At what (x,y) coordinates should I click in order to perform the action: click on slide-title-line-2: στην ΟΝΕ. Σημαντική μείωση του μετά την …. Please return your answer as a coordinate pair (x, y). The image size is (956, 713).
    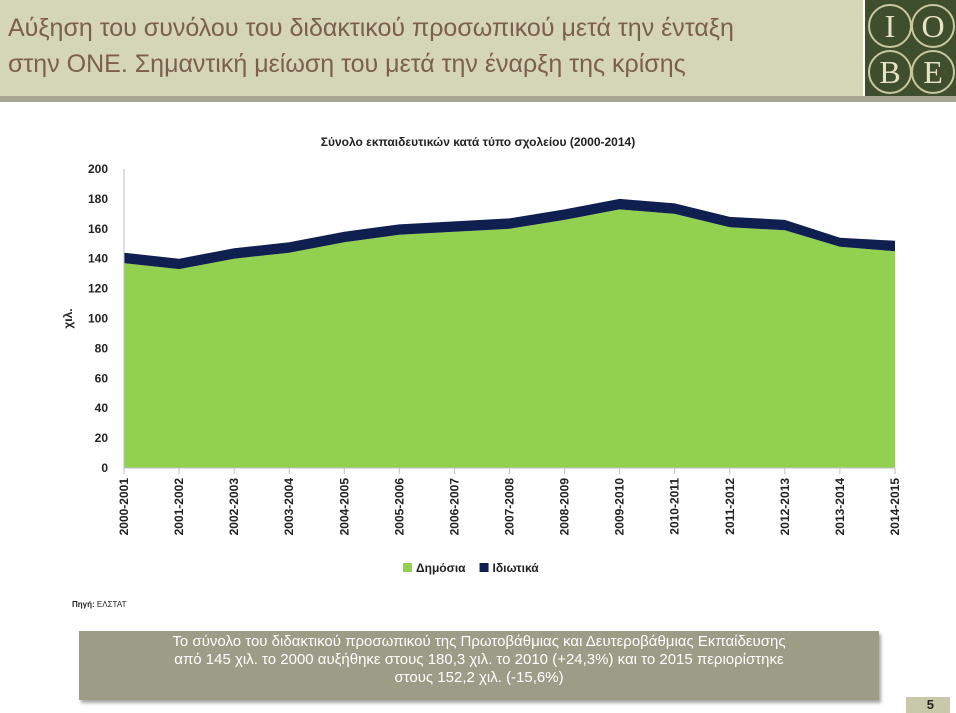
    Looking at the image, I should click on (347, 64).